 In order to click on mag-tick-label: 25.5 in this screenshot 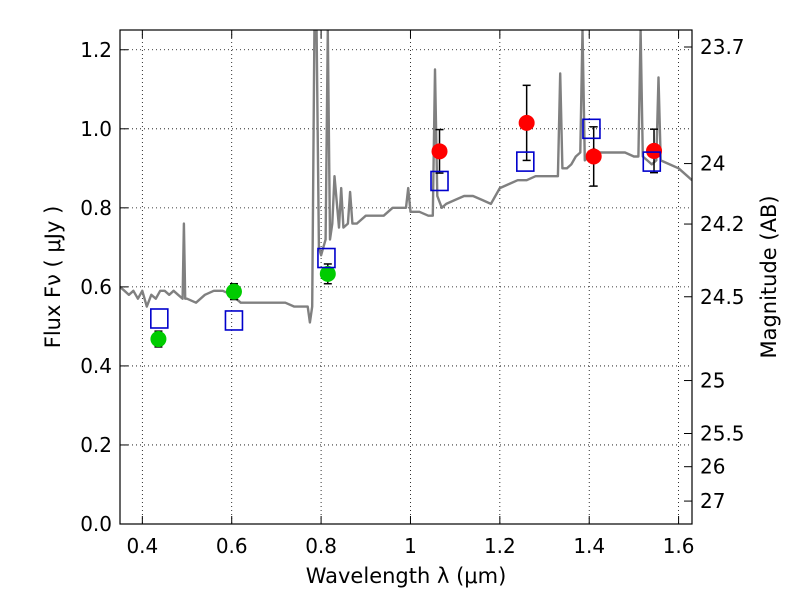, I will do `click(722, 433)`.